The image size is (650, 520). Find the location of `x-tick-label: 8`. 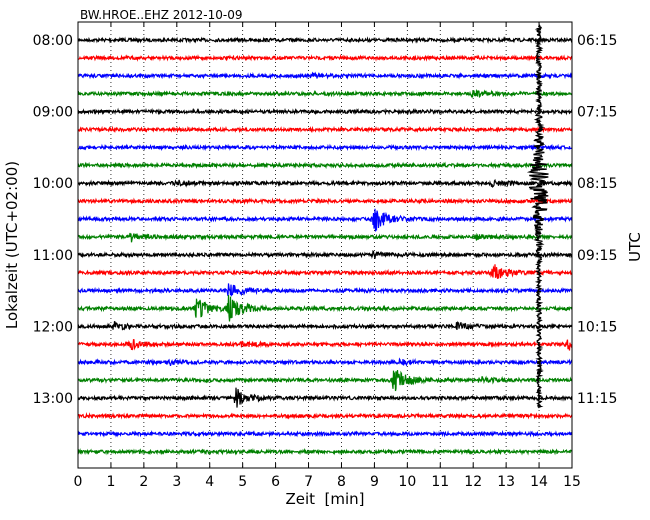

x-tick-label: 8 is located at coordinates (341, 482).